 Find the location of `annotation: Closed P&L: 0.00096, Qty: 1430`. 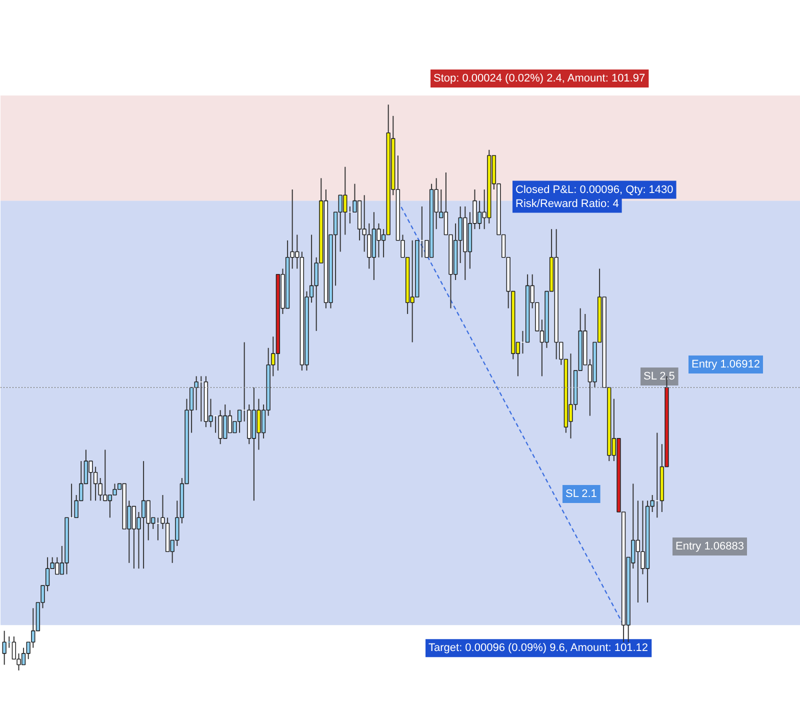

annotation: Closed P&L: 0.00096, Qty: 1430 is located at coordinates (595, 190).